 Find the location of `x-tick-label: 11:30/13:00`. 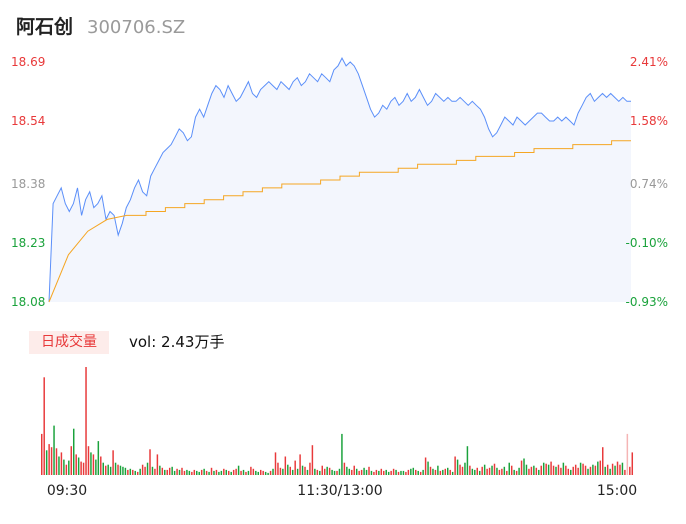

x-tick-label: 11:30/13:00 is located at coordinates (339, 491).